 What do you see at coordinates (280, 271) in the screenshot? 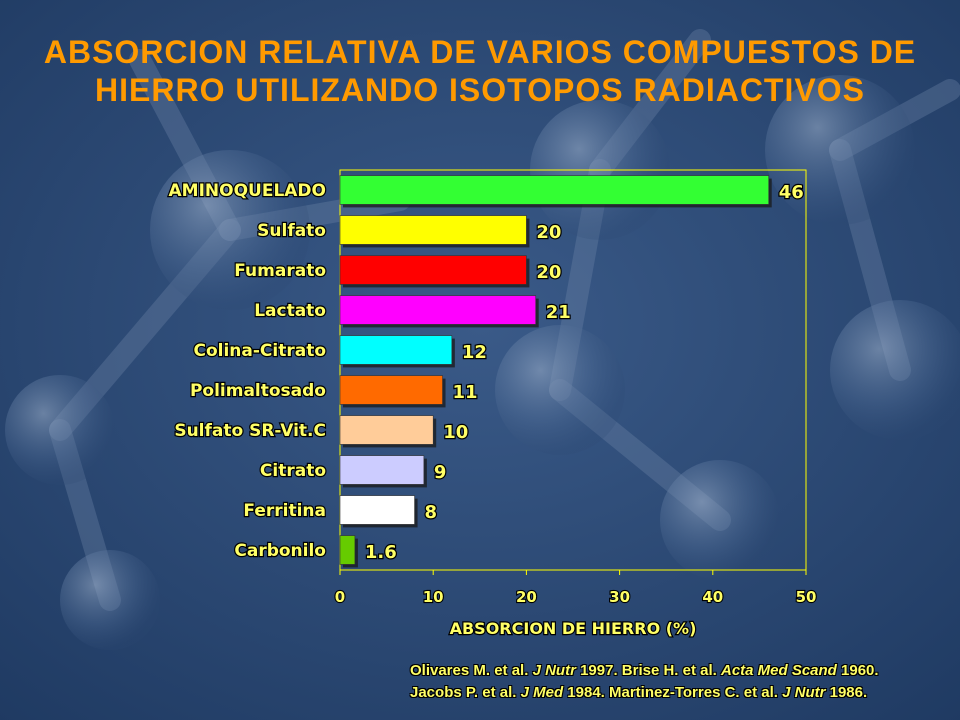
I see `category-label: Fumarato` at bounding box center [280, 271].